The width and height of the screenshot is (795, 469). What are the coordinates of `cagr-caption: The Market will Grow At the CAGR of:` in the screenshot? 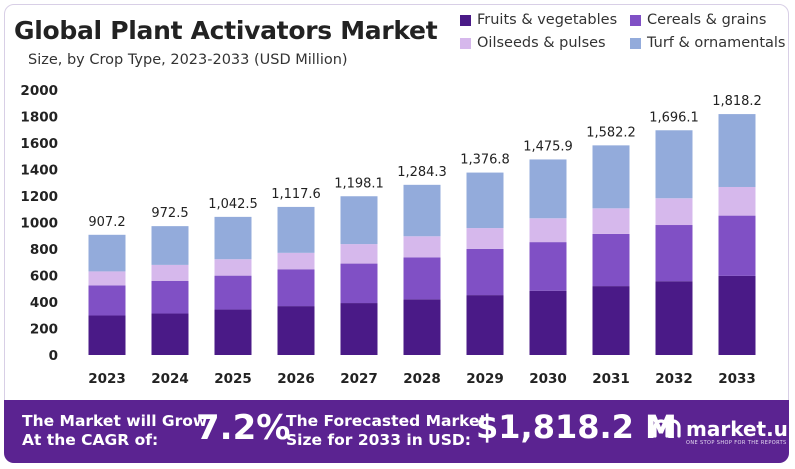 It's located at (114, 431).